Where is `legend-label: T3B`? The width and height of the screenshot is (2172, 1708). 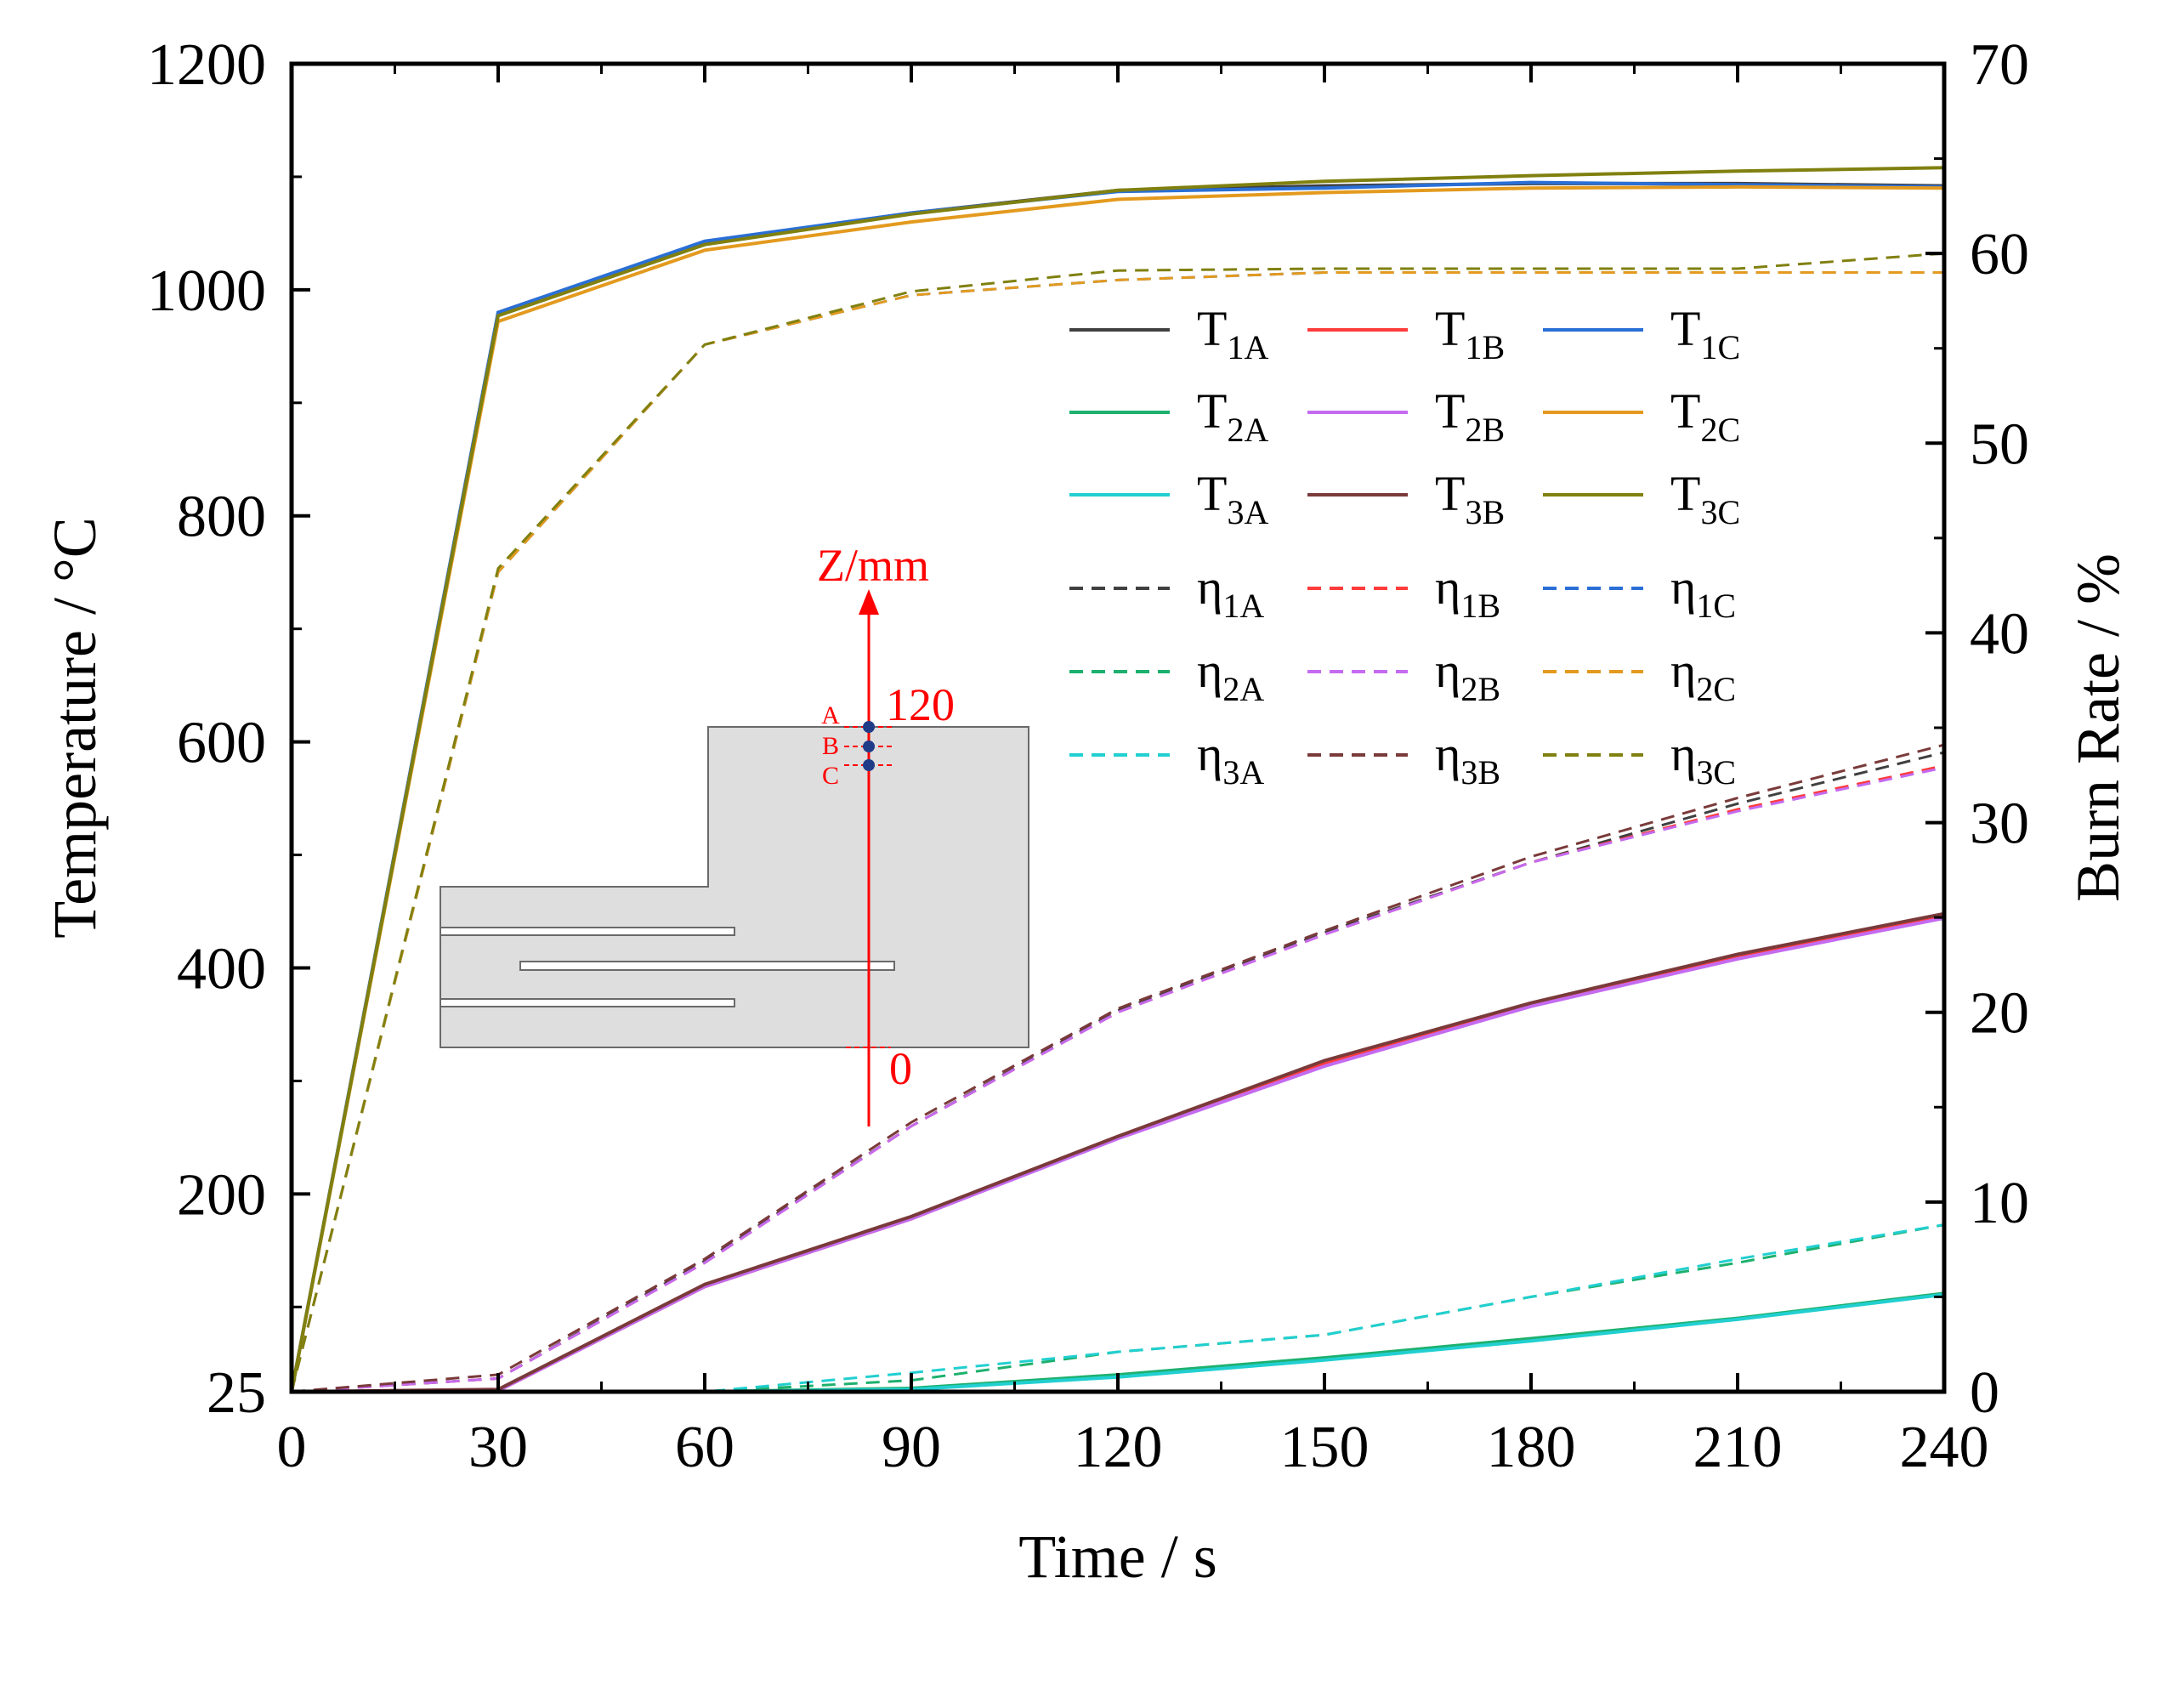
legend-label: T3B is located at coordinates (1470, 499).